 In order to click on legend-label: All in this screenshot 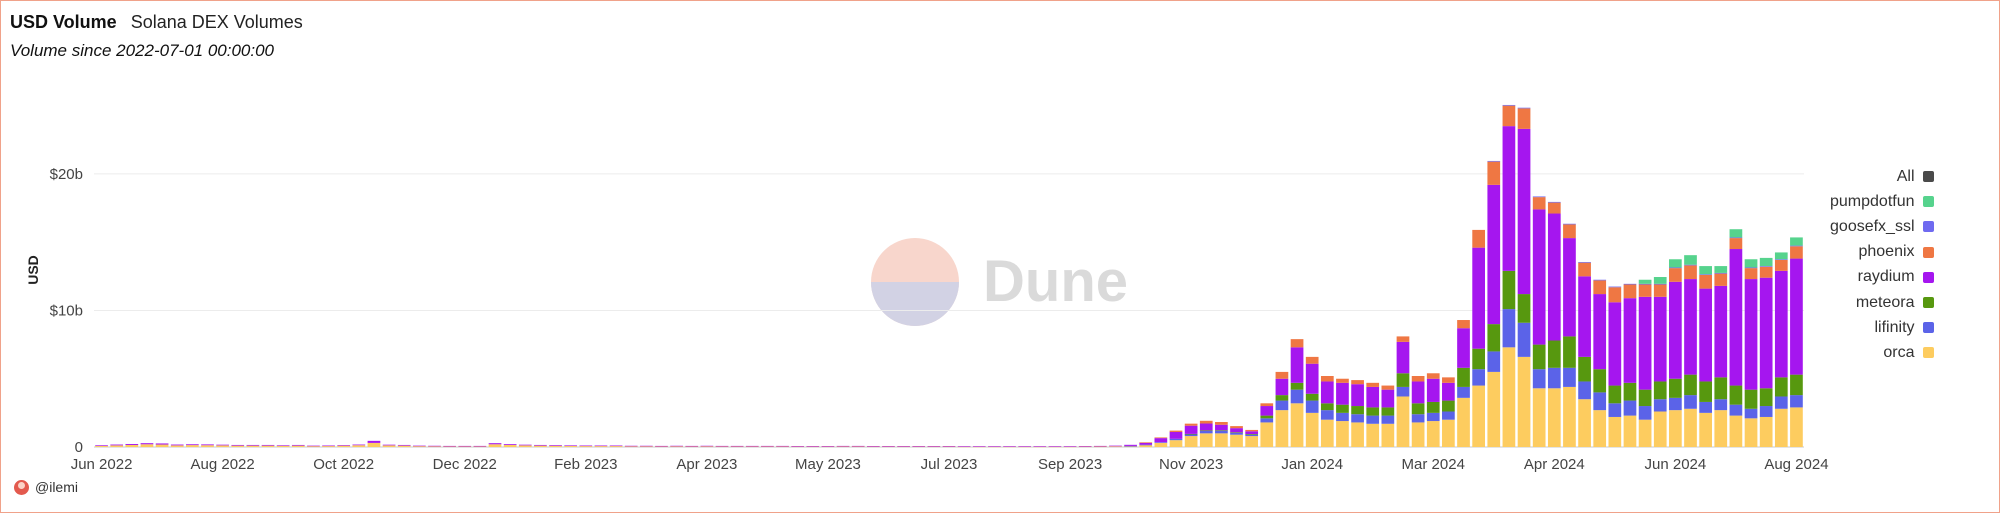, I will do `click(1905, 176)`.